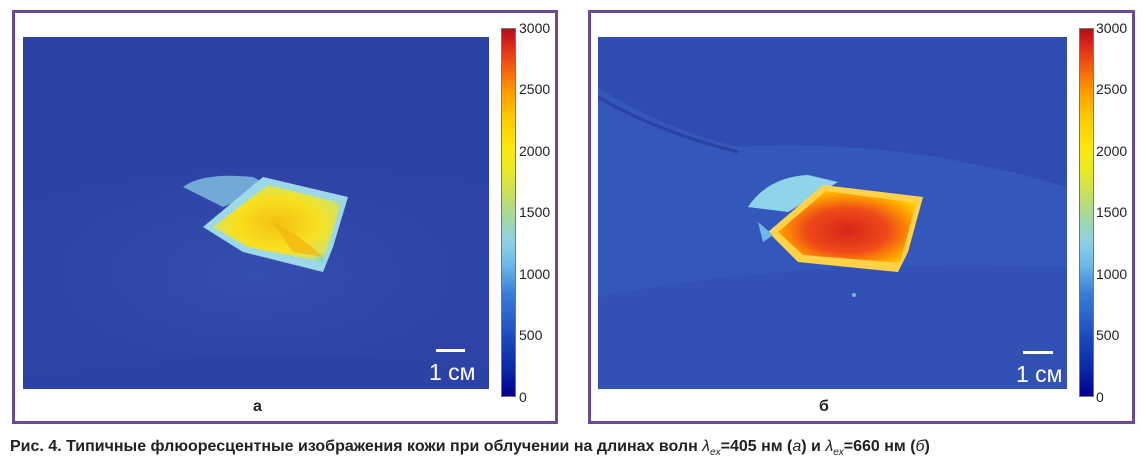 The image size is (1147, 472). I want to click on colorbar-b, so click(1086, 212).